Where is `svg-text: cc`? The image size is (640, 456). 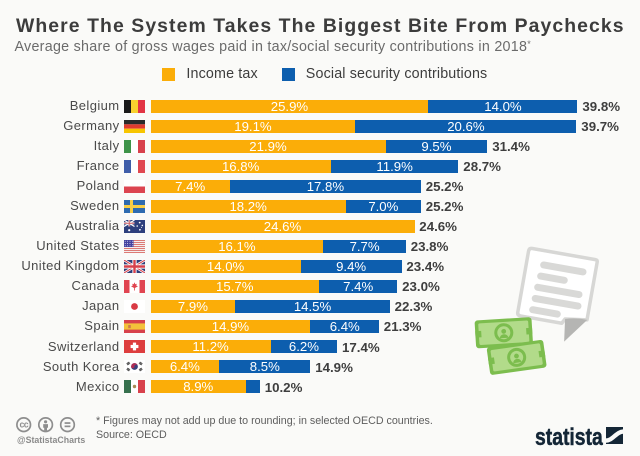
svg-text: cc is located at coordinates (24, 424).